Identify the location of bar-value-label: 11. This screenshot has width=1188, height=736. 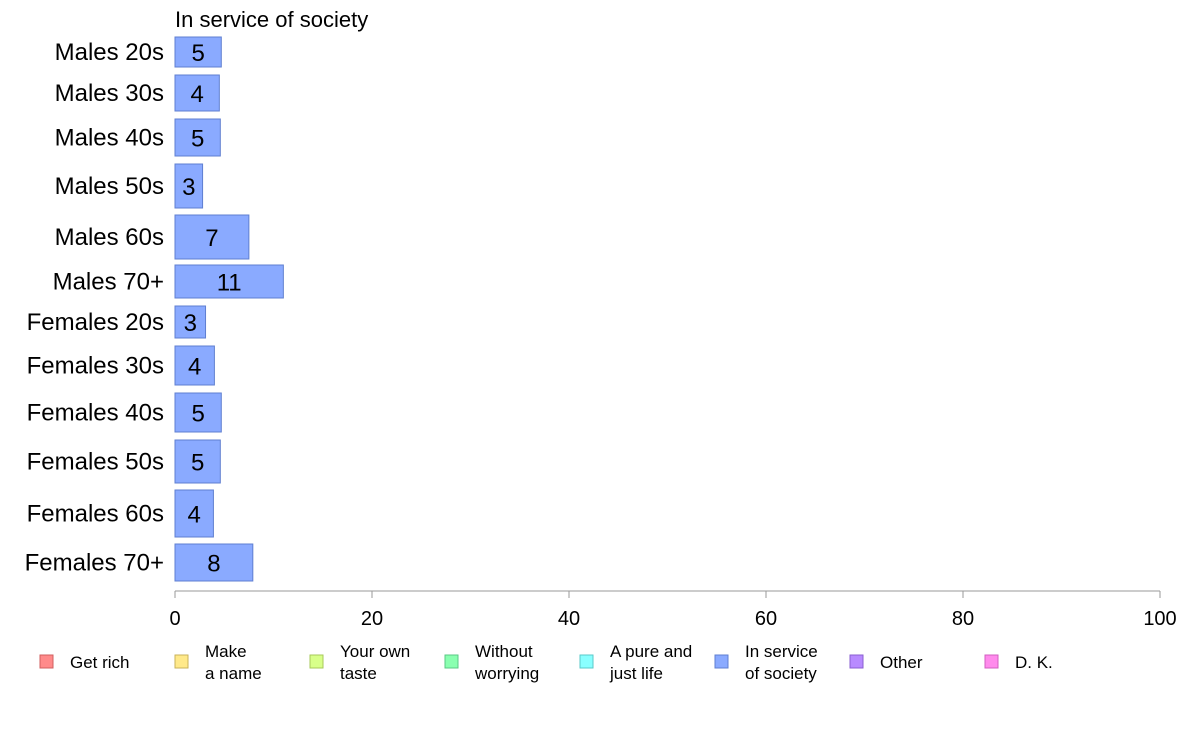
(229, 283).